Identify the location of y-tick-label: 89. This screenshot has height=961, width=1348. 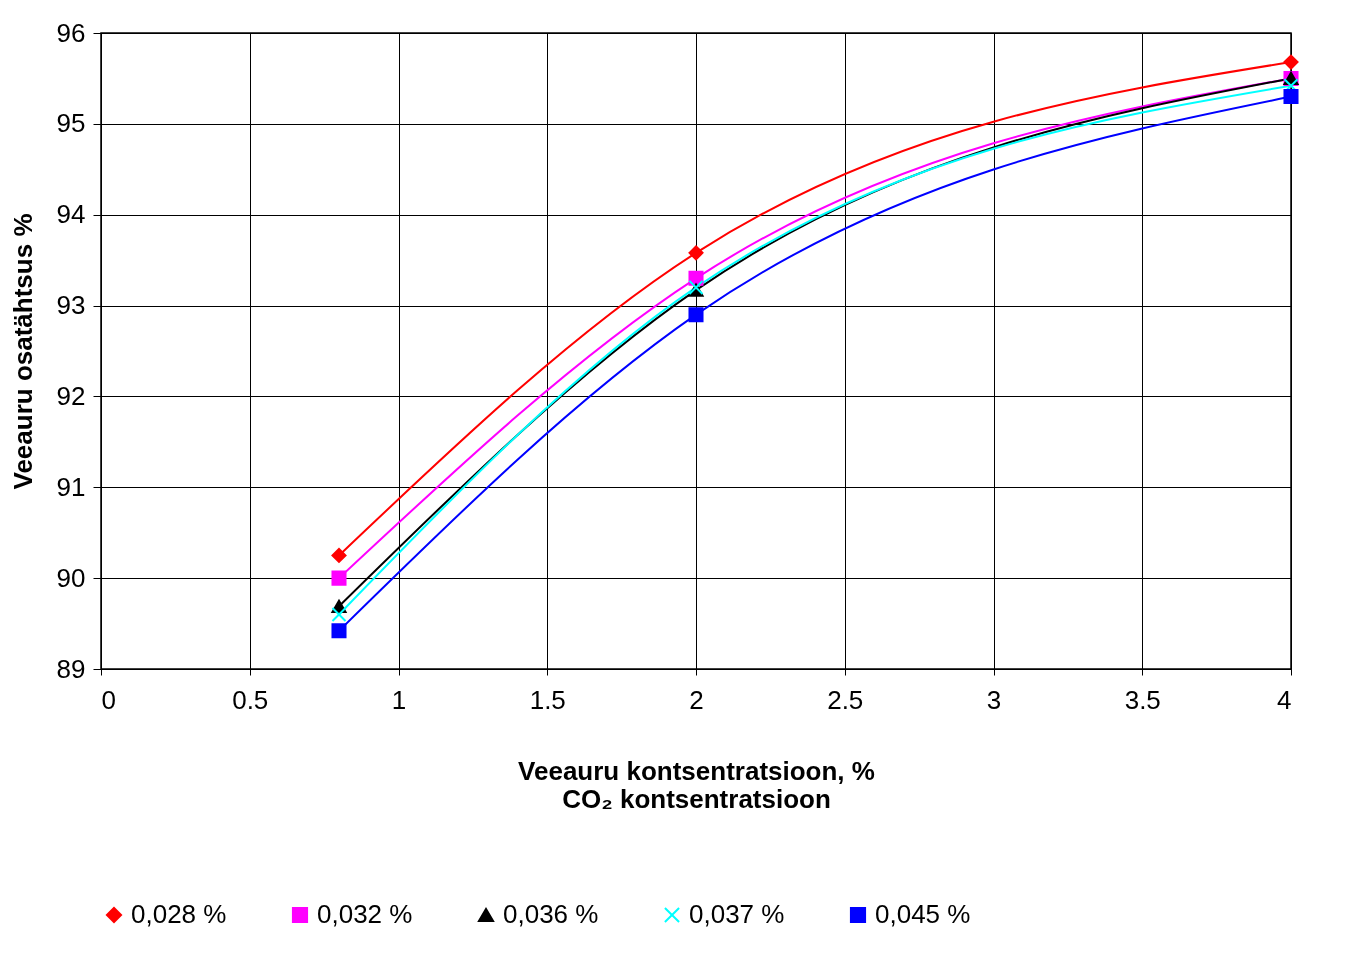
(71, 668).